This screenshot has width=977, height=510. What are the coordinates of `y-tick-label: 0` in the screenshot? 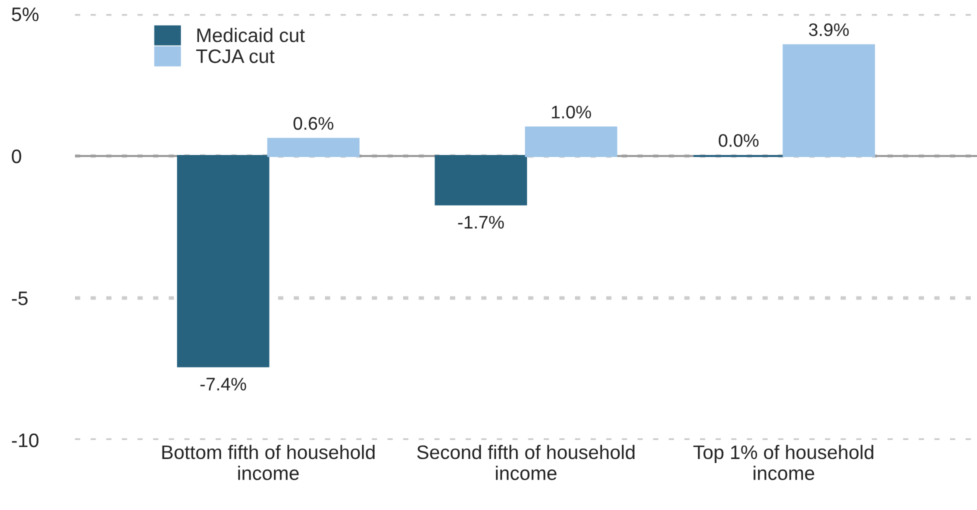 It's located at (17, 156).